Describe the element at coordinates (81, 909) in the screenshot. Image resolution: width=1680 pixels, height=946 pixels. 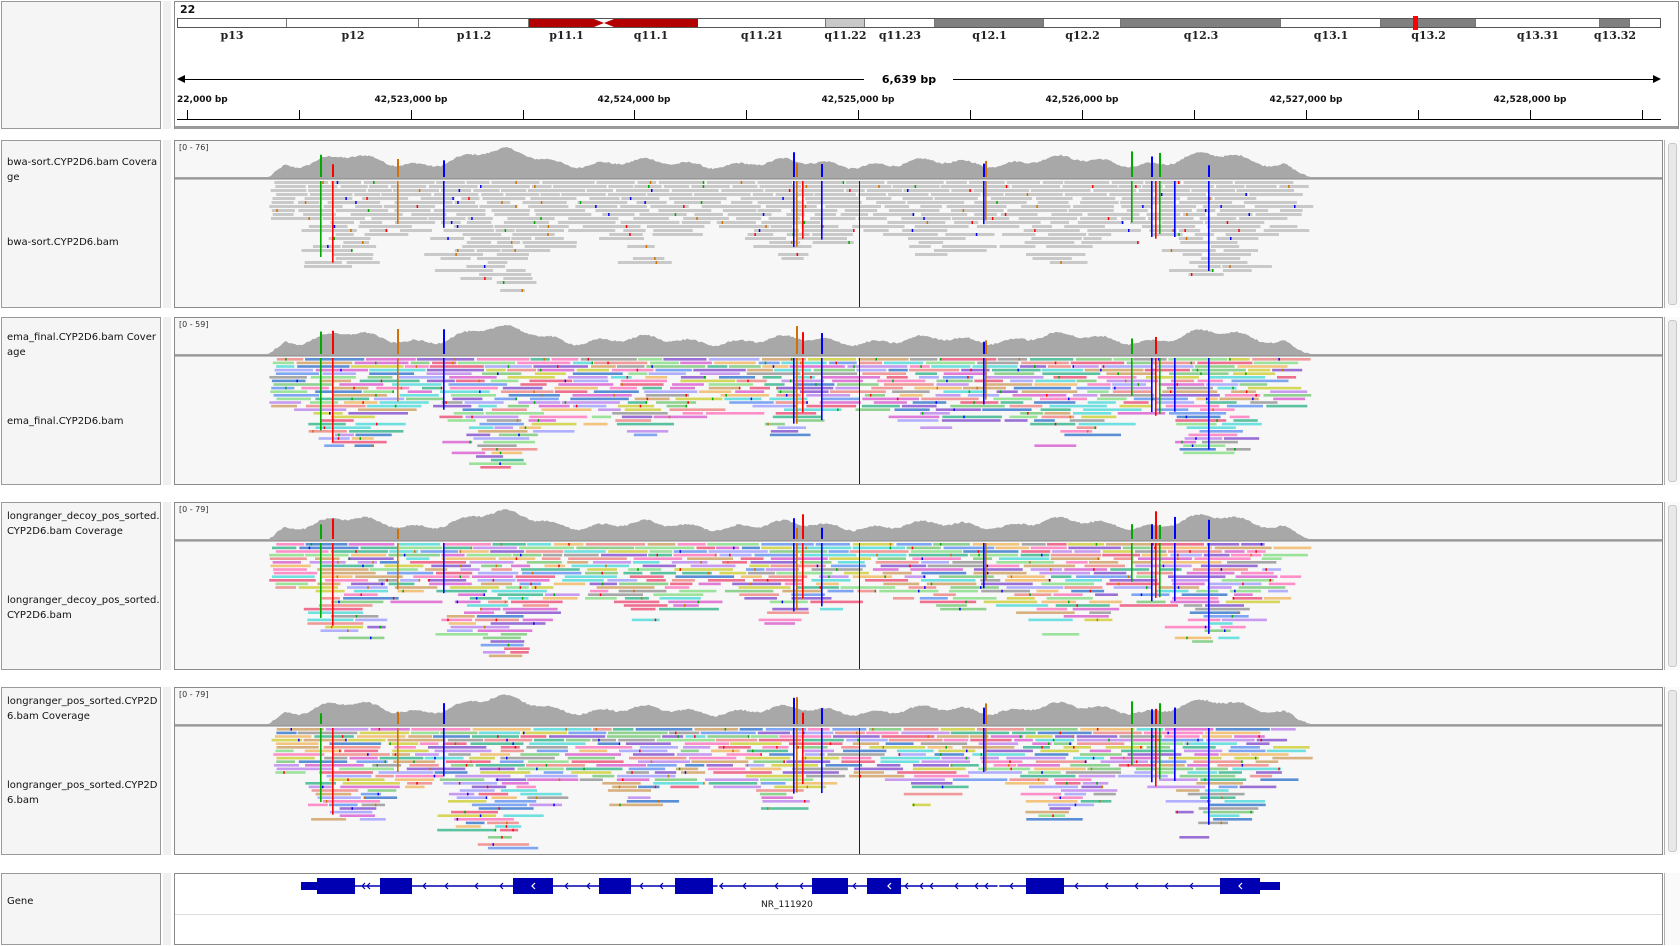
I see `gene-track-name-panel: Gene` at that location.